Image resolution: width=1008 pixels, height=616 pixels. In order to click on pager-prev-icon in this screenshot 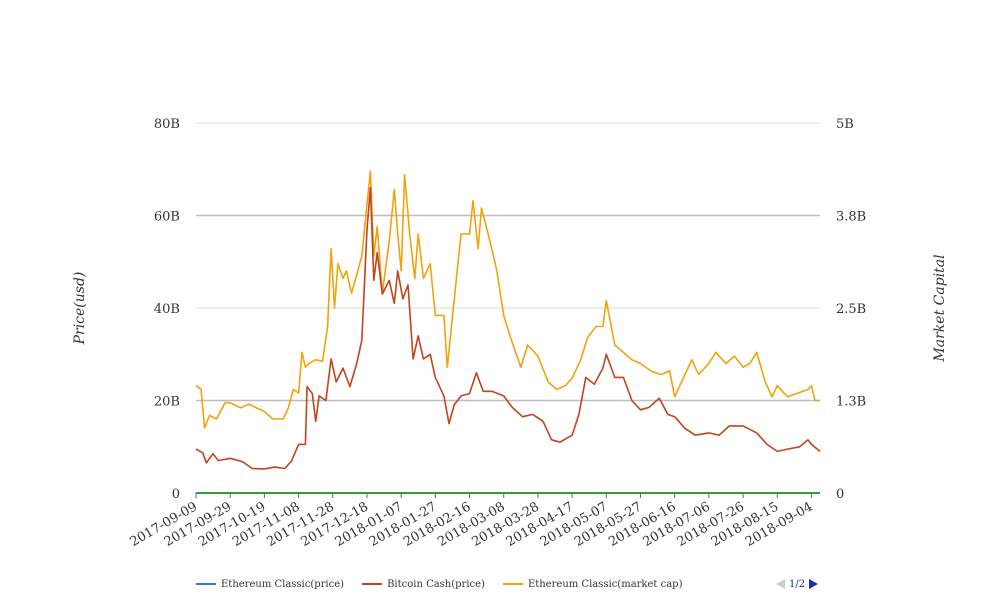, I will do `click(780, 584)`.